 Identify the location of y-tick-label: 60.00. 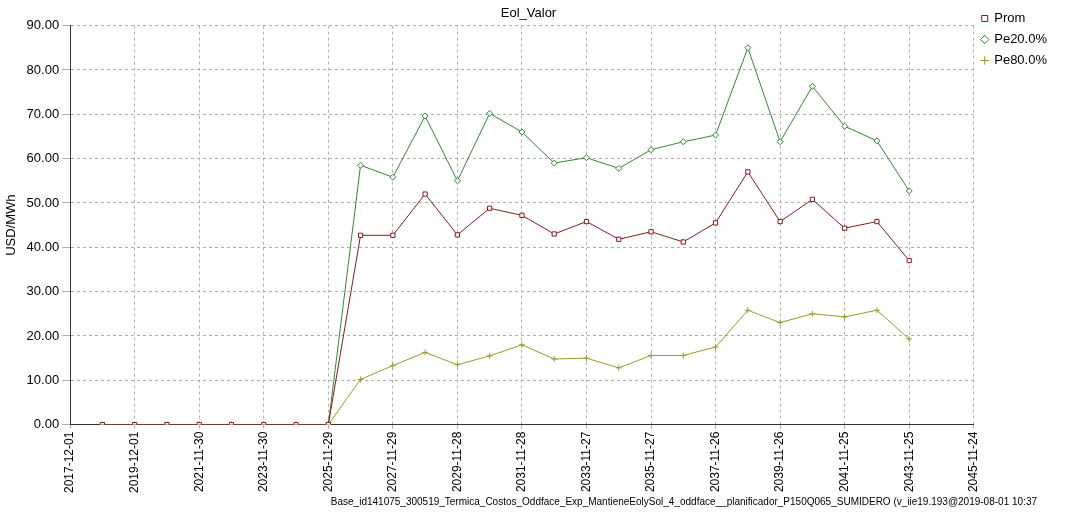
(43, 158).